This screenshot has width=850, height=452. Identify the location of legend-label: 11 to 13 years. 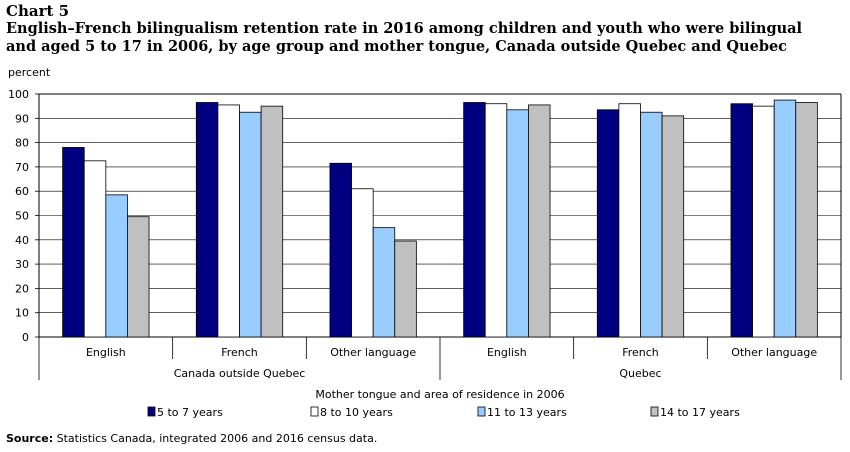
(527, 412).